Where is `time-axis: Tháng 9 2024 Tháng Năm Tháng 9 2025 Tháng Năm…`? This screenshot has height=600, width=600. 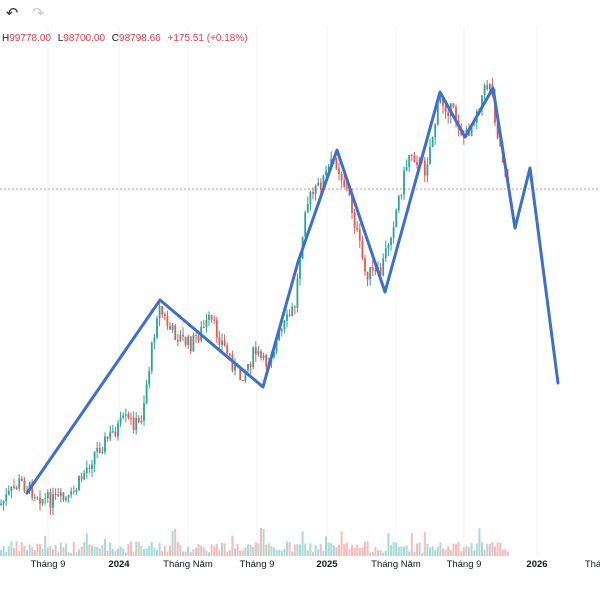 time-axis: Tháng 9 2024 Tháng Năm Tháng 9 2025 Tháng Năm… is located at coordinates (300, 566).